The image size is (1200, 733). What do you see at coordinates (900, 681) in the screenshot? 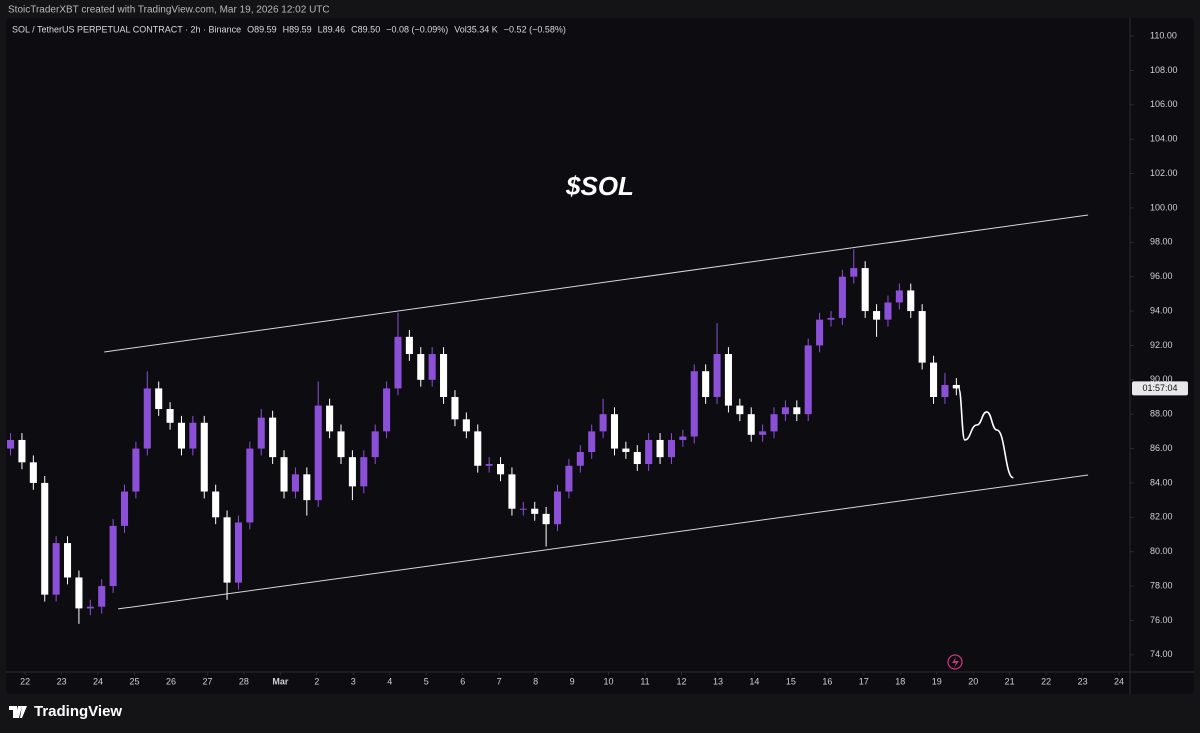
I see `x-tick-label: 18` at bounding box center [900, 681].